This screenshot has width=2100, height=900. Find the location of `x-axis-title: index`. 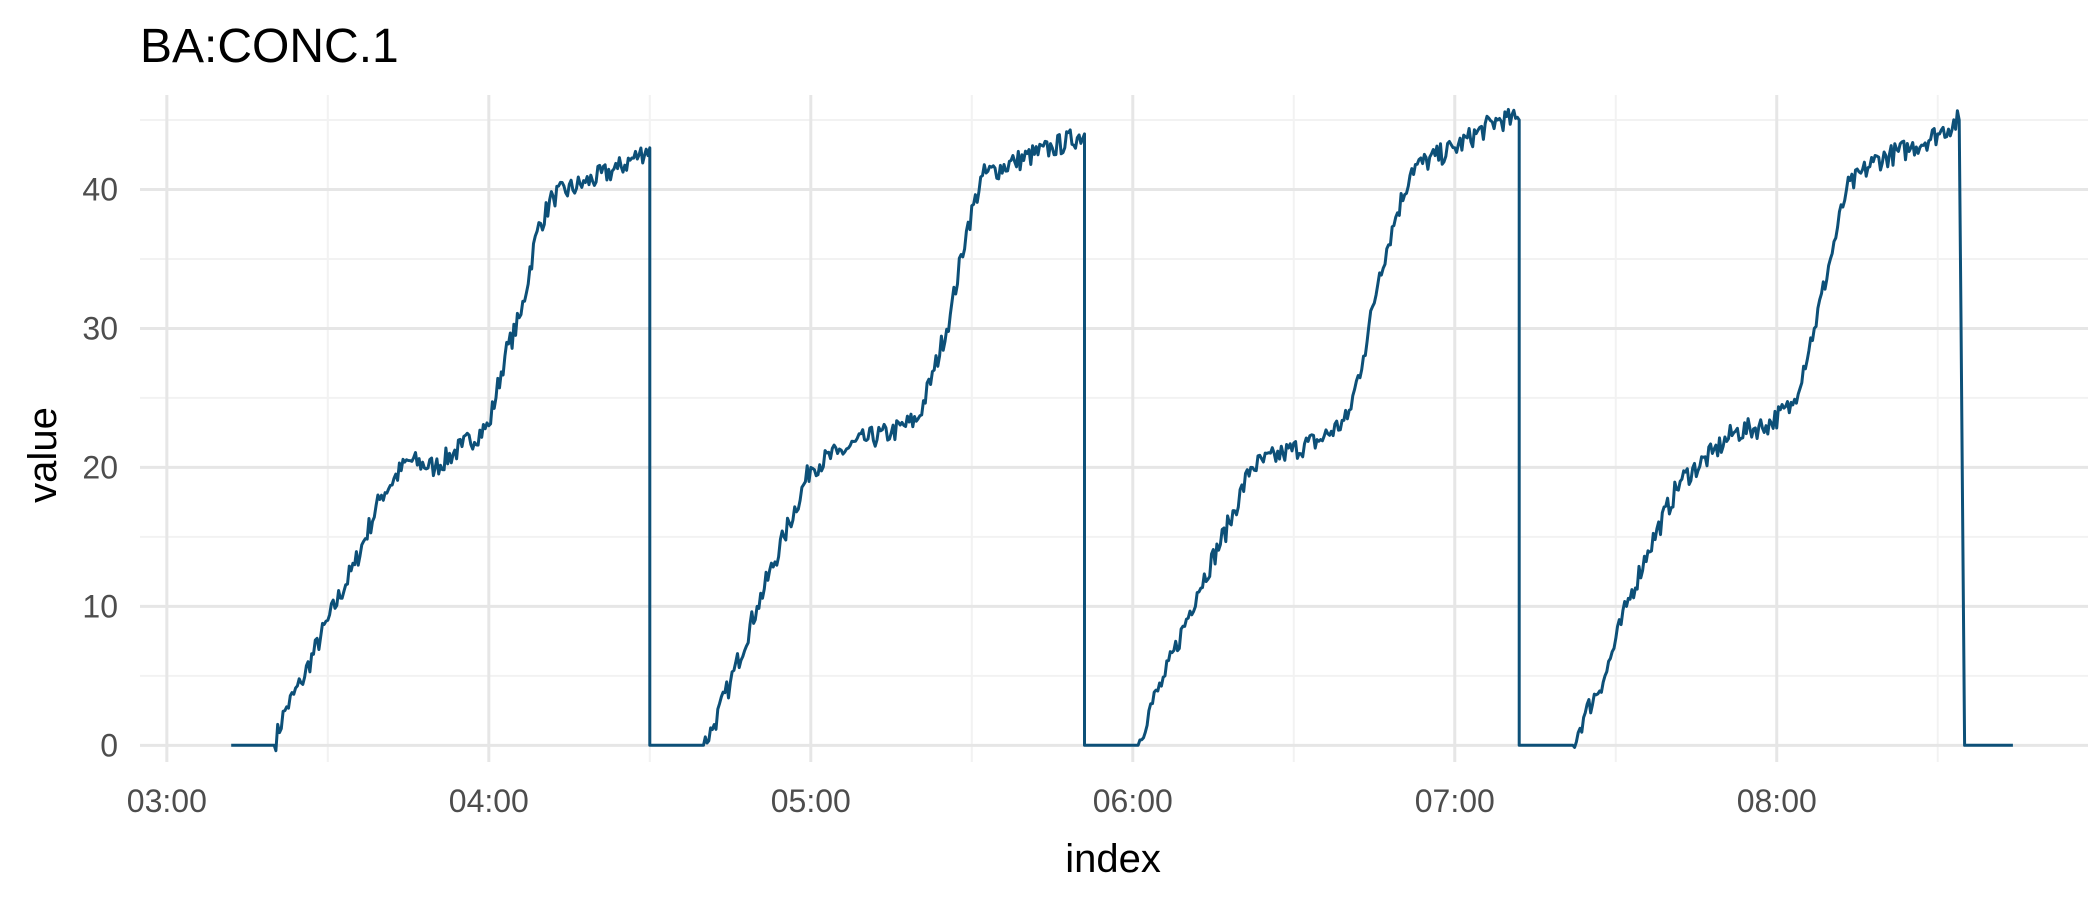

x-axis-title: index is located at coordinates (1113, 859).